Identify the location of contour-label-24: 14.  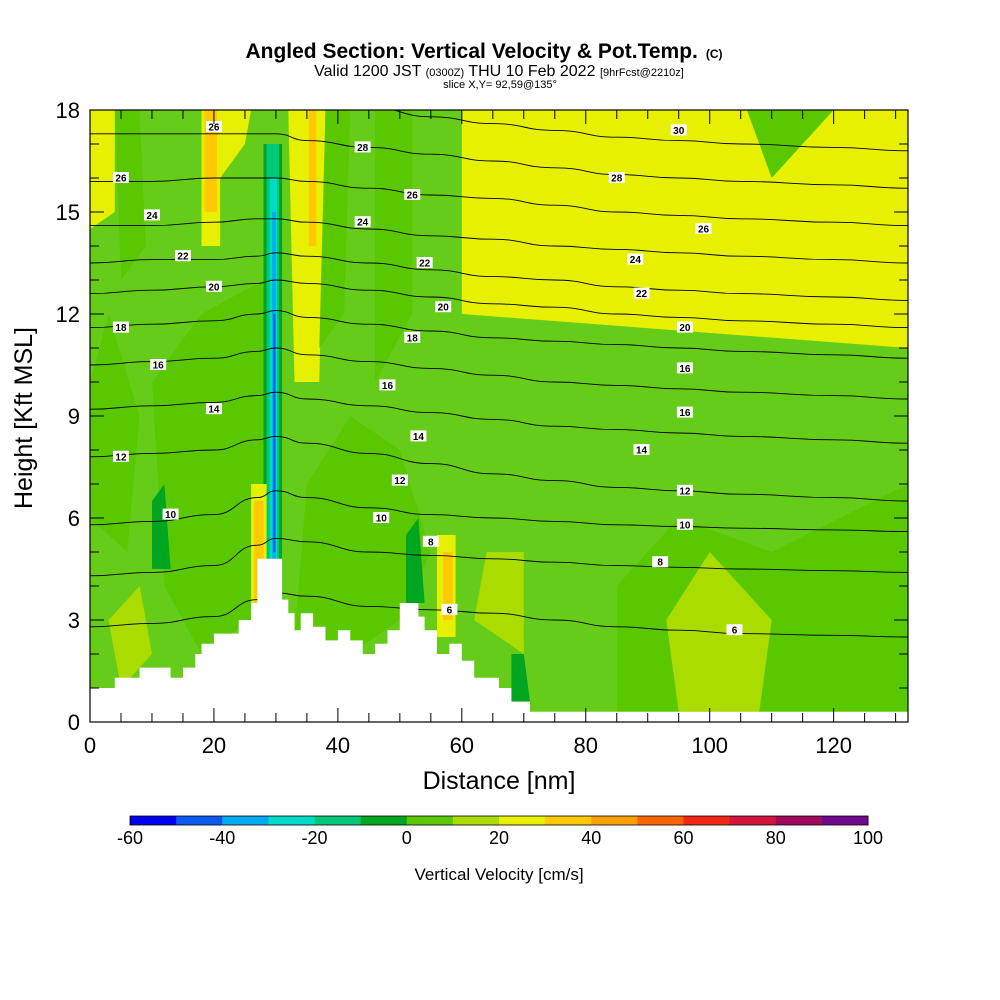
(418, 436).